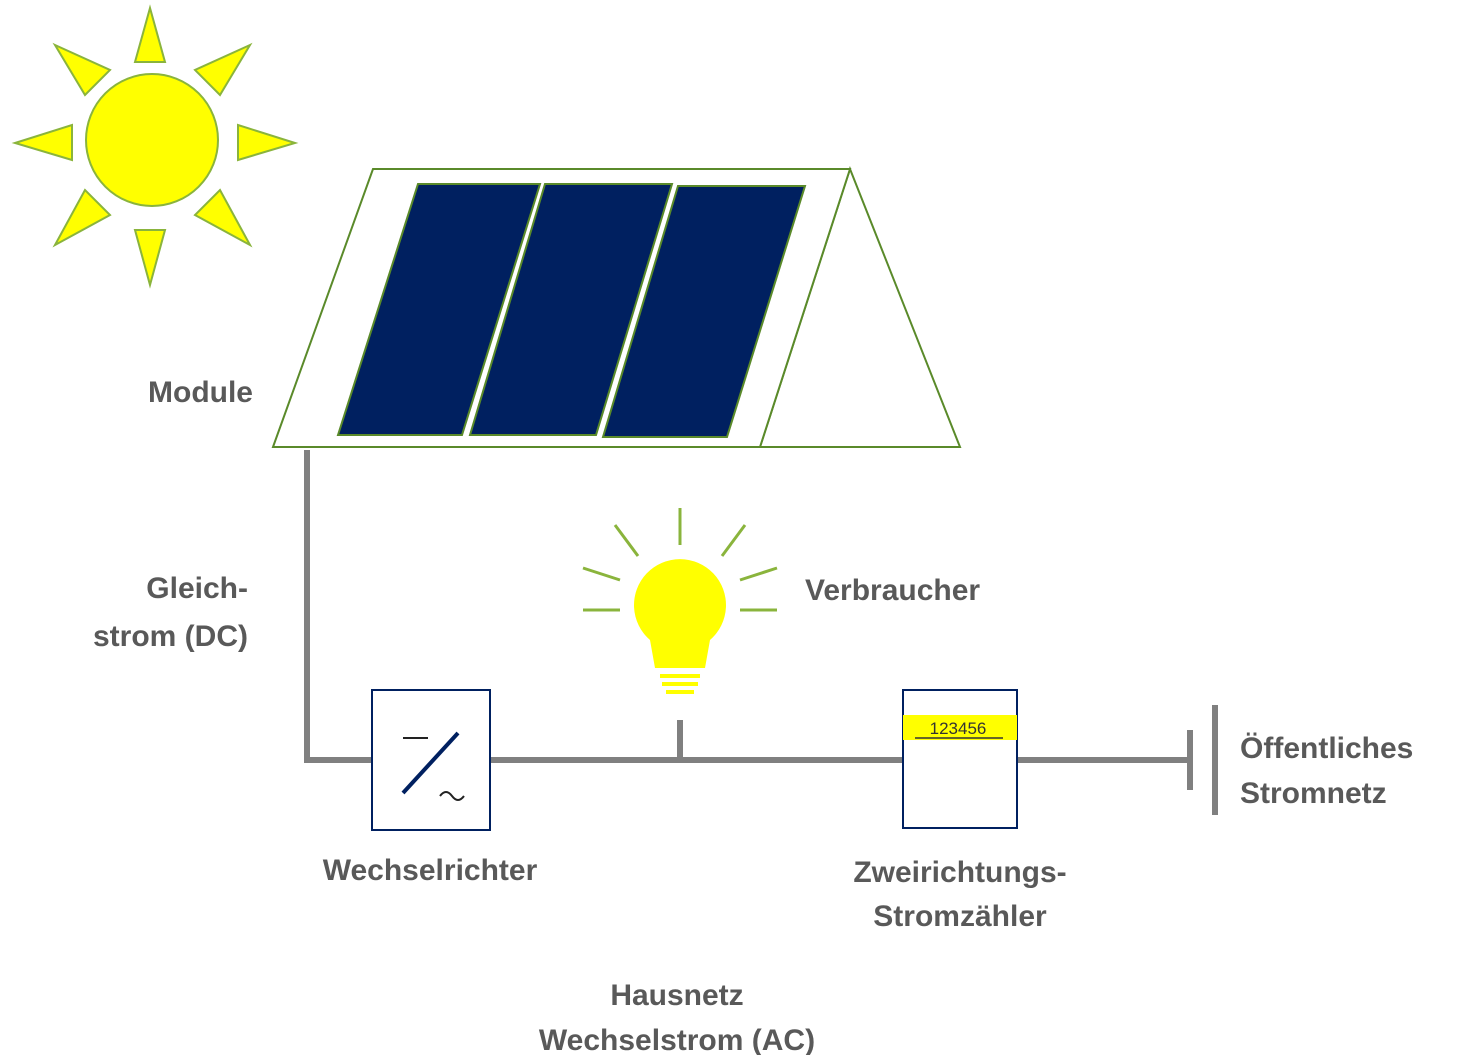 This screenshot has height=1055, width=1460. I want to click on label: Stromzähler, so click(960, 916).